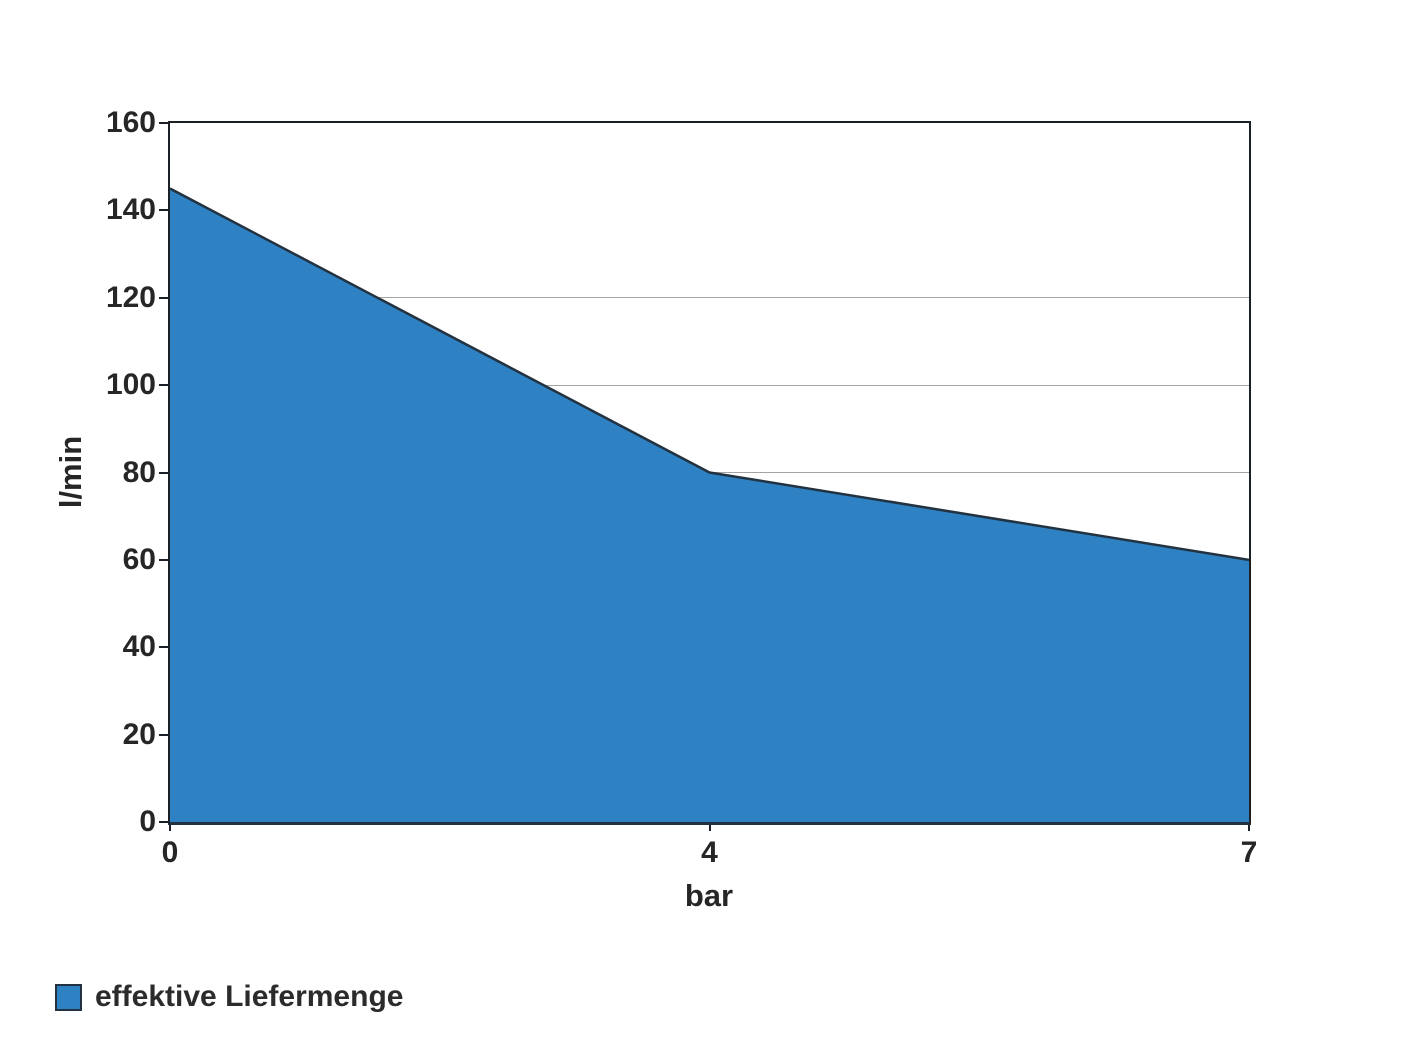  What do you see at coordinates (139, 559) in the screenshot?
I see `y-tick-label-60: 60` at bounding box center [139, 559].